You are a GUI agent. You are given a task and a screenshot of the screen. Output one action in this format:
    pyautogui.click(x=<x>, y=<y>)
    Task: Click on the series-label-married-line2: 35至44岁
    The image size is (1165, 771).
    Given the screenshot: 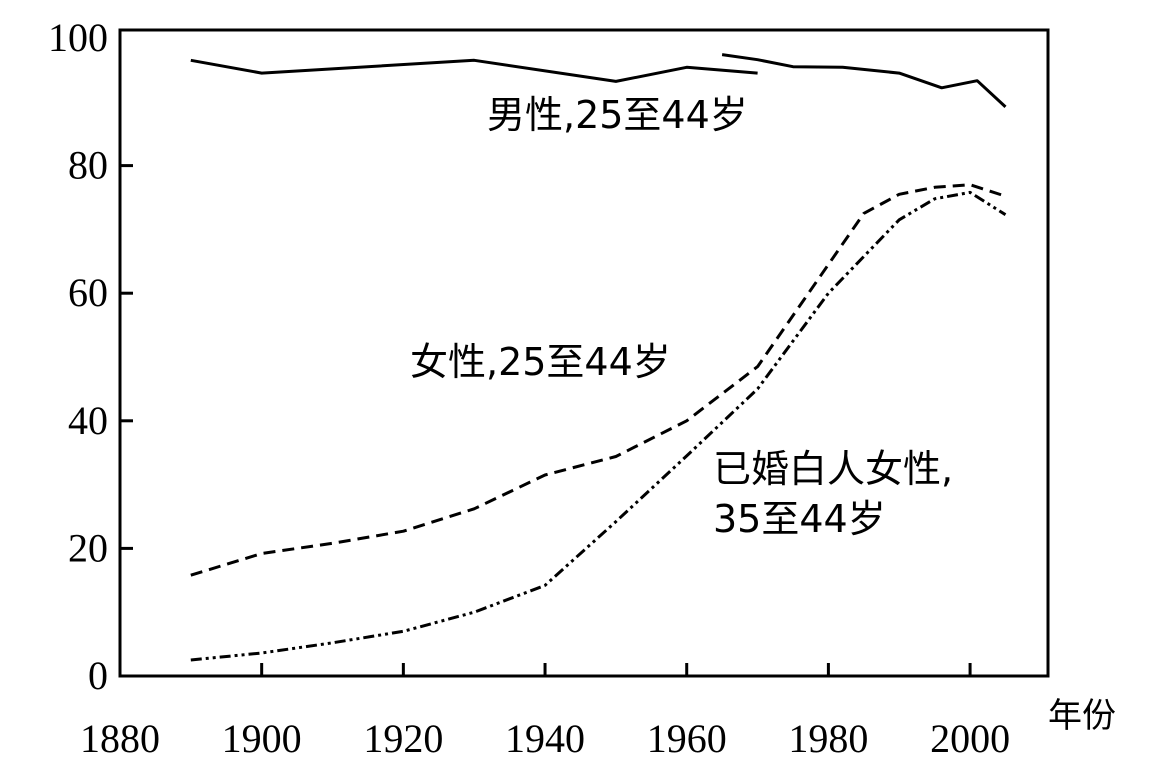 What is the action you would take?
    pyautogui.click(x=799, y=519)
    